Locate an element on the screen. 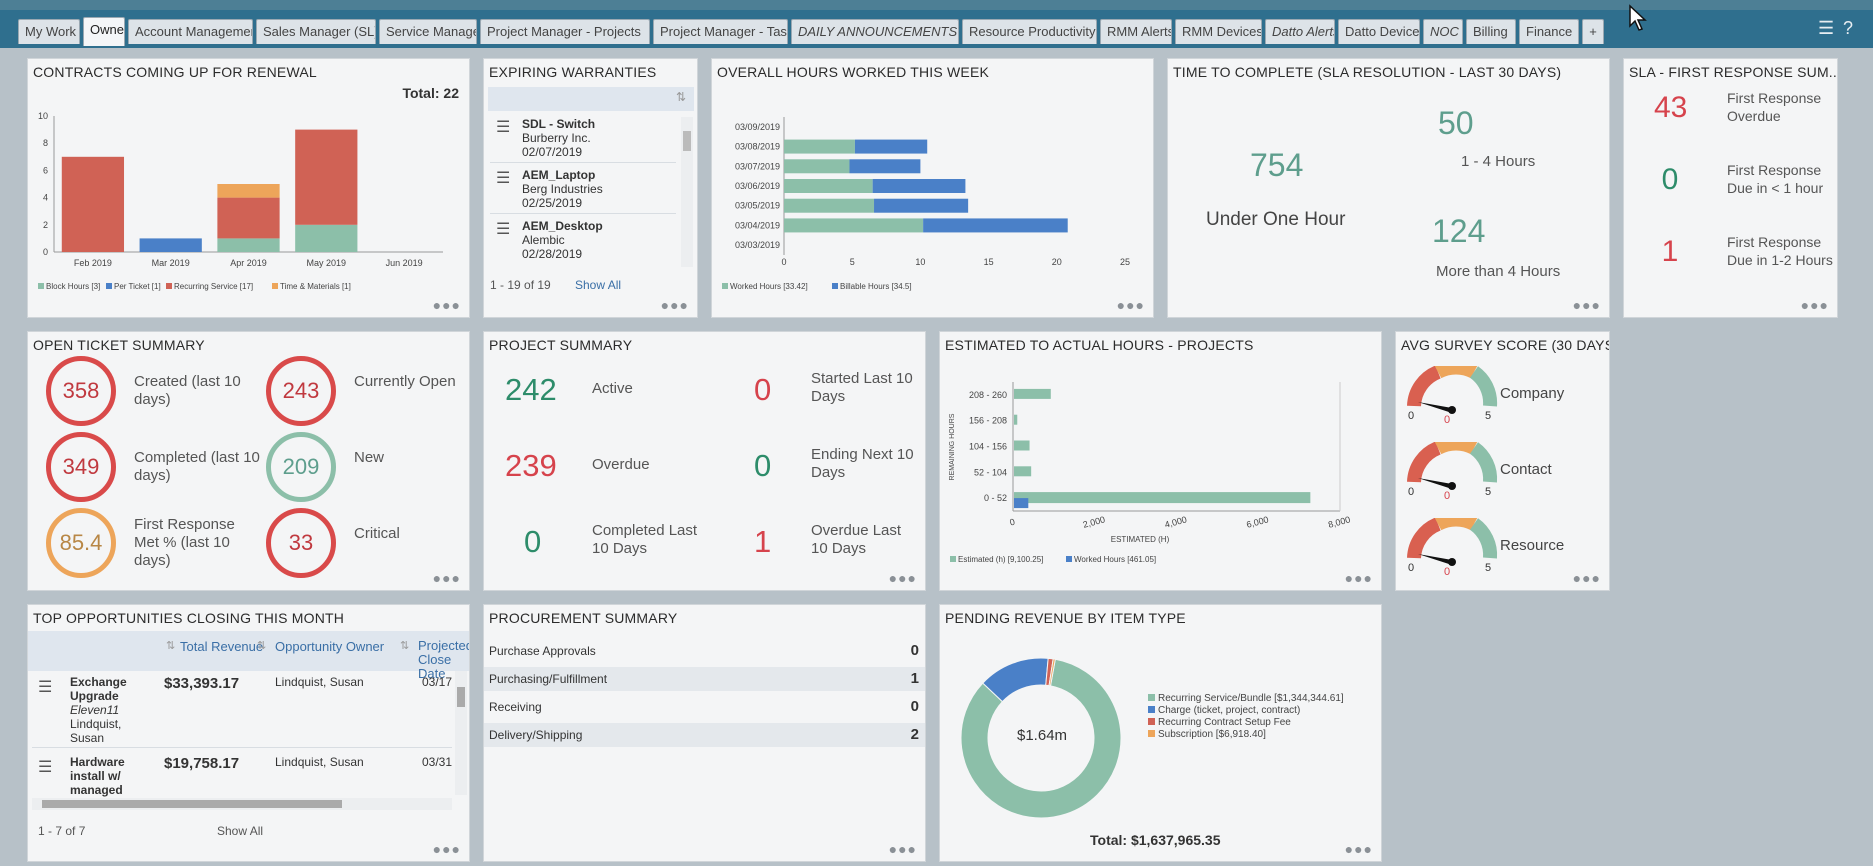  tab-finance: Finance is located at coordinates (1549, 31).